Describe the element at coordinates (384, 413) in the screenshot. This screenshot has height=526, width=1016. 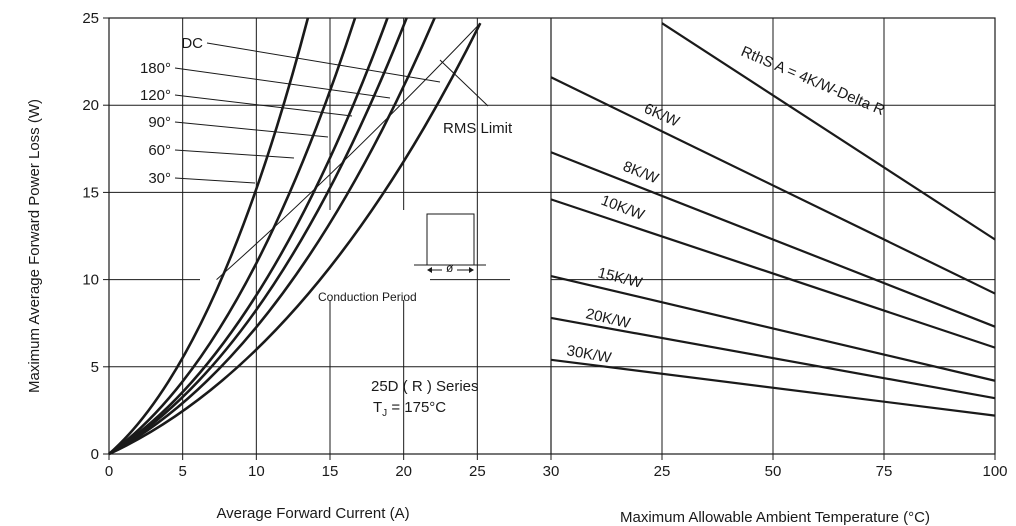
I see `tj-subscript: J` at that location.